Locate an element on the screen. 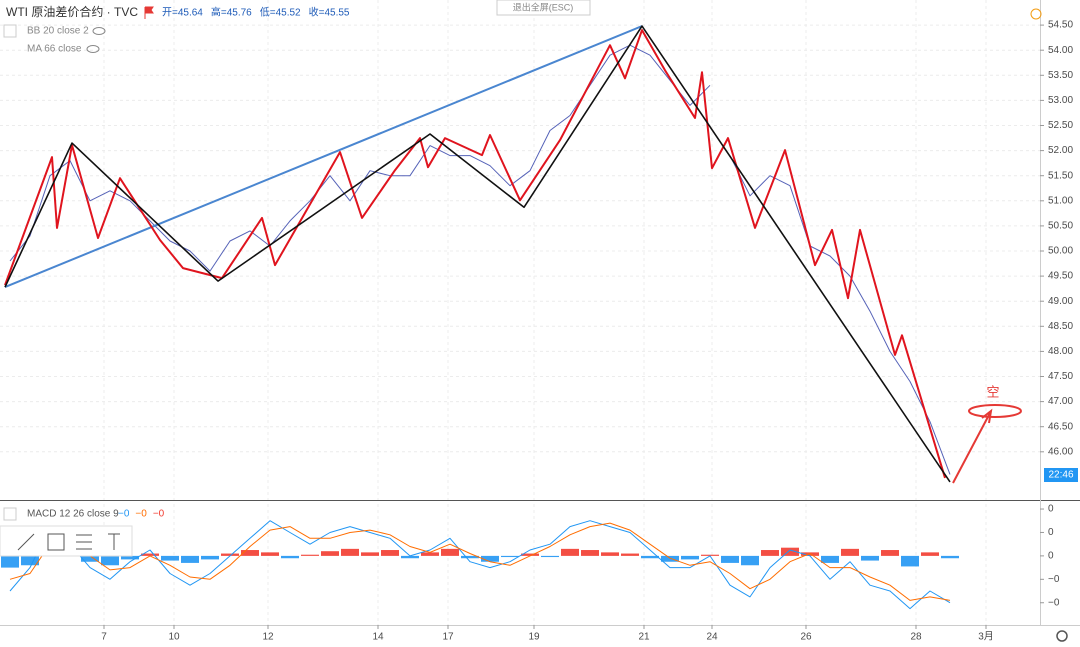 This screenshot has height=647, width=1080. button-label: 退出全屏(ESC) is located at coordinates (543, 6).